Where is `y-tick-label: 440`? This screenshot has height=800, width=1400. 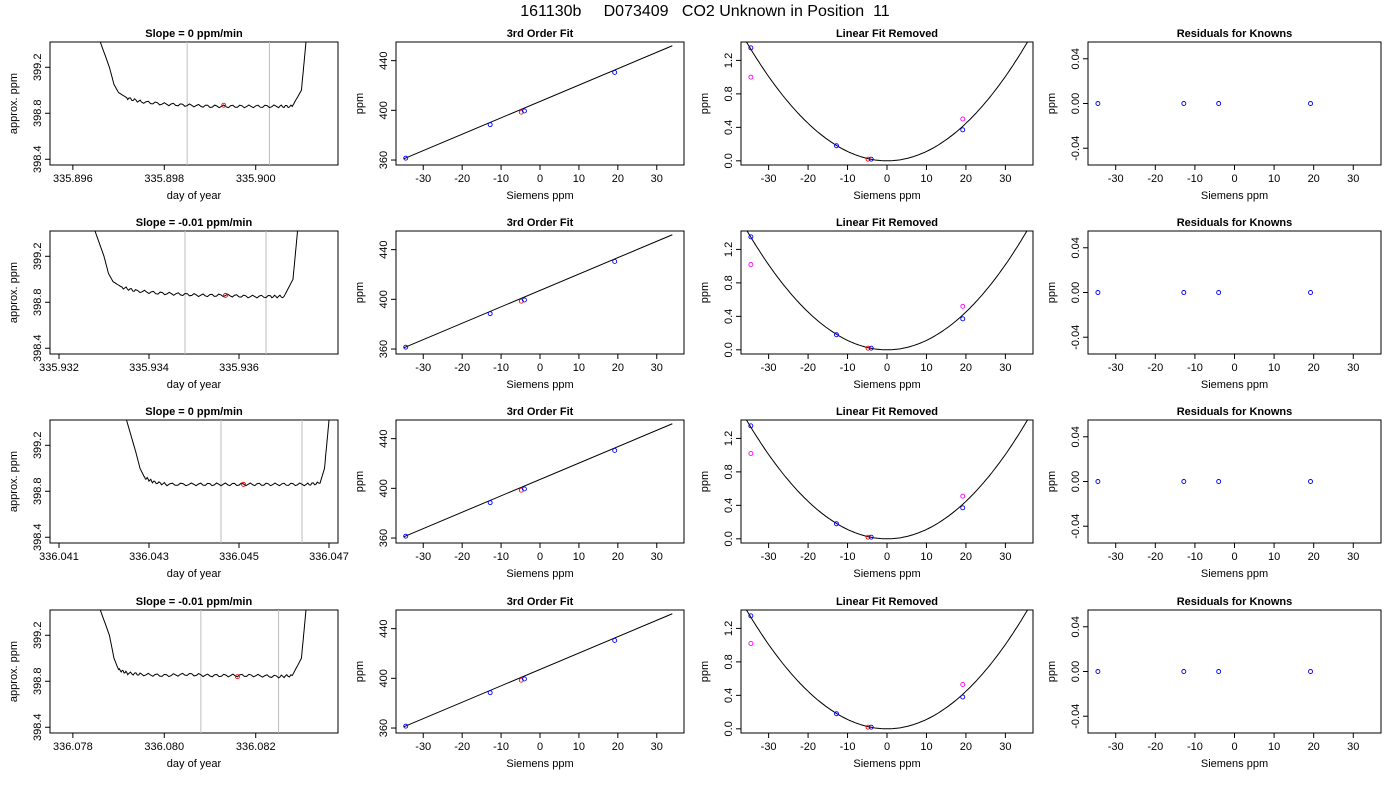 y-tick-label: 440 is located at coordinates (384, 249).